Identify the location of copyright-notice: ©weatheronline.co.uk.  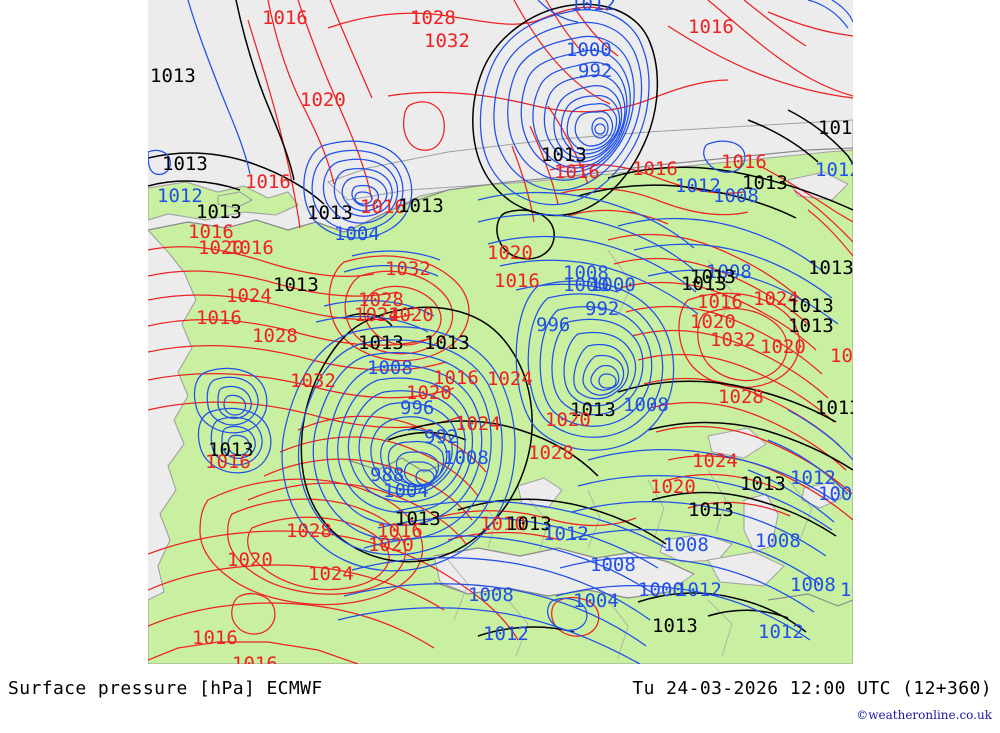
(924, 715).